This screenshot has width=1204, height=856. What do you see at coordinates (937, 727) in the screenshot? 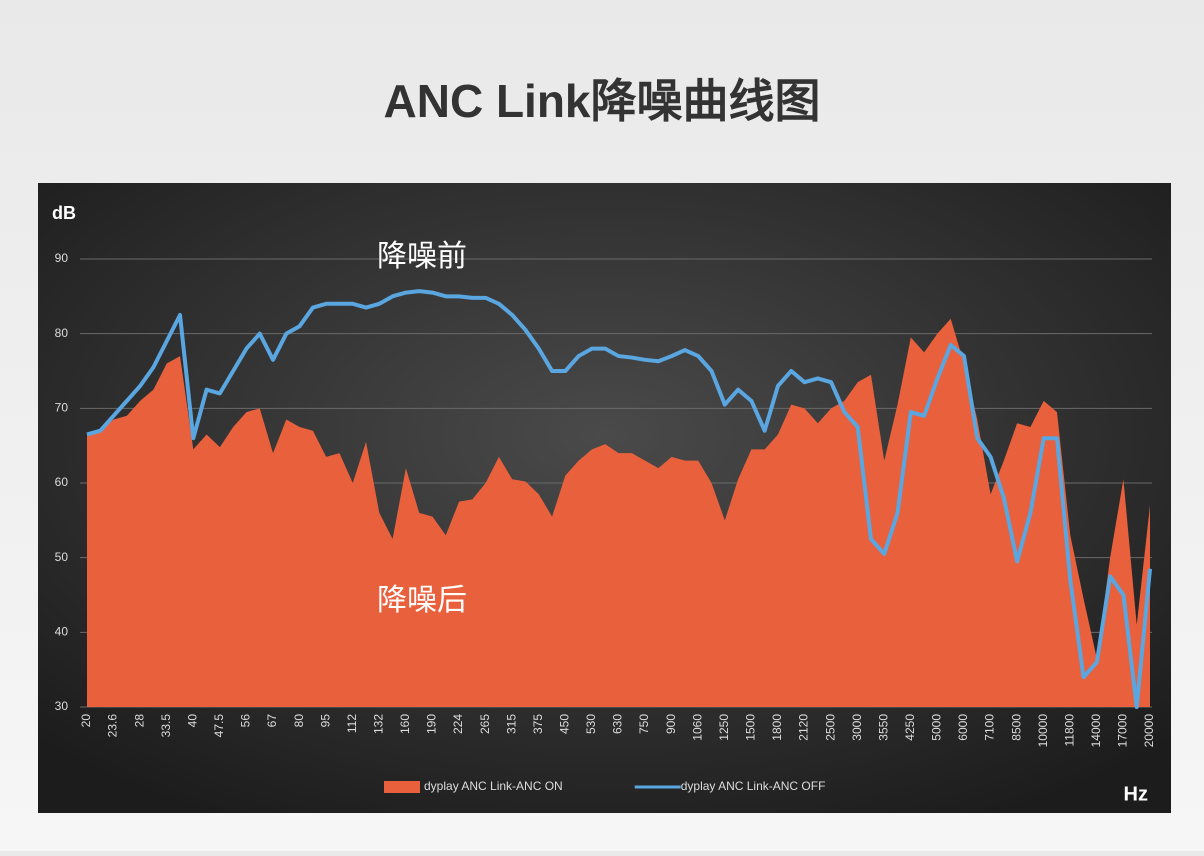
I see `x-tick-label: 5000` at bounding box center [937, 727].